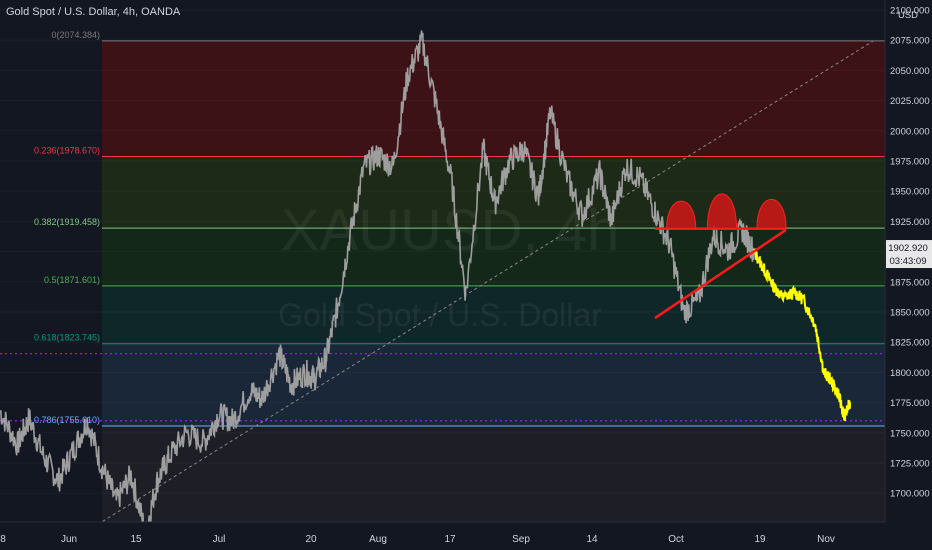 This screenshot has width=932, height=550. I want to click on price-axis-unit: USD, so click(908, 15).